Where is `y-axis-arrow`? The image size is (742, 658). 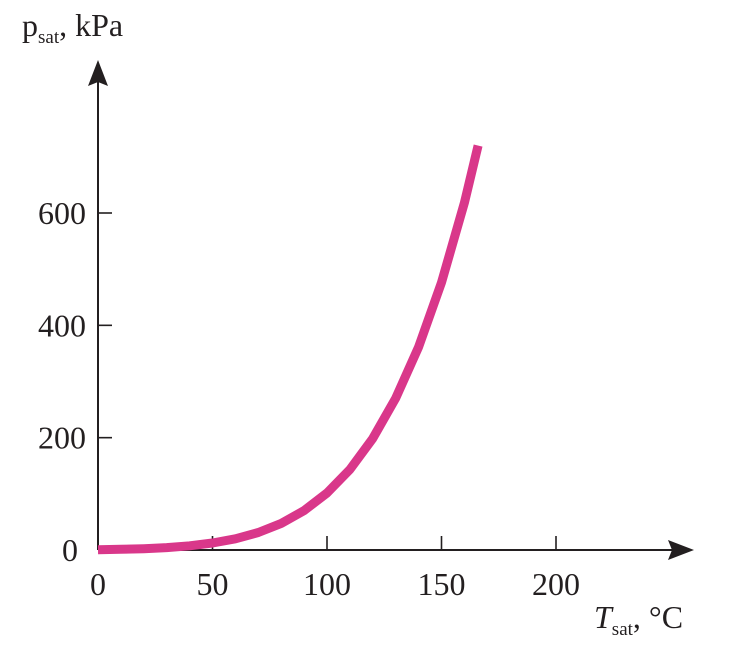
y-axis-arrow is located at coordinates (98, 73).